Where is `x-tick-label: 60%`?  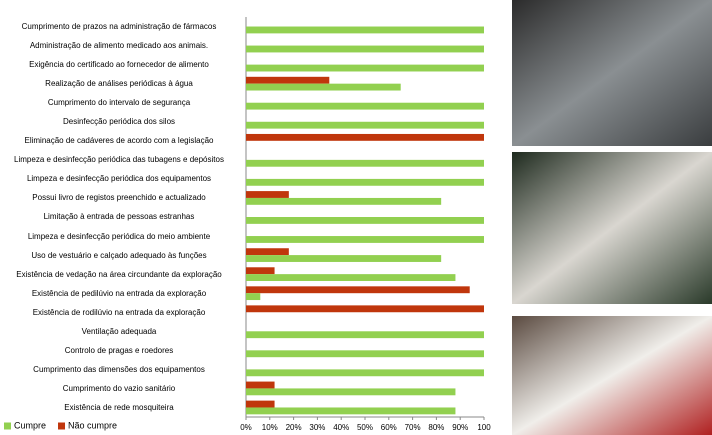
x-tick-label: 60% is located at coordinates (389, 427).